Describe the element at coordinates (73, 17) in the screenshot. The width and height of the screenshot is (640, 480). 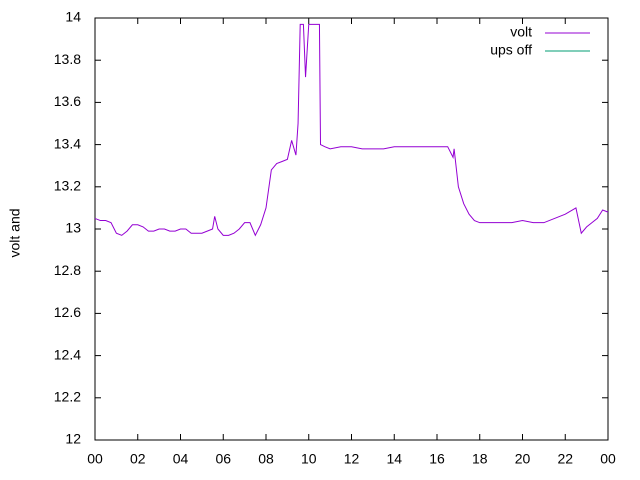
I see `y-tick-label: 14` at that location.